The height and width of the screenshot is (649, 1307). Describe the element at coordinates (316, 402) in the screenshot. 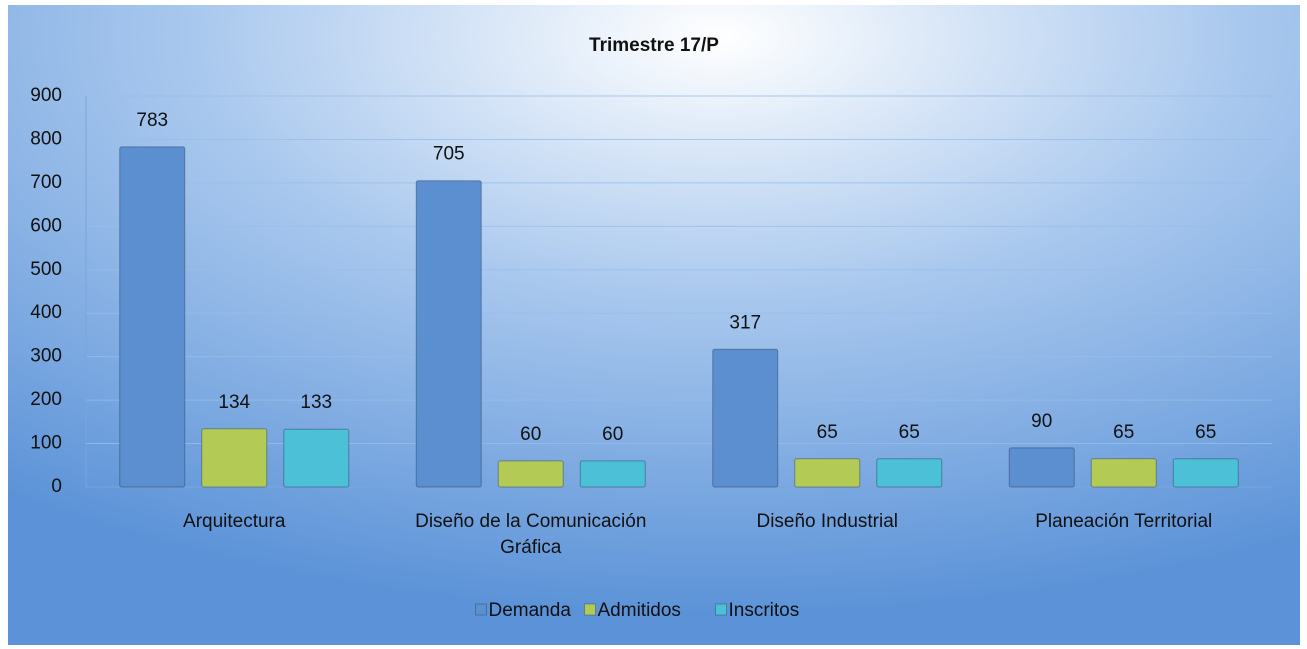

I see `data-label: 133` at that location.